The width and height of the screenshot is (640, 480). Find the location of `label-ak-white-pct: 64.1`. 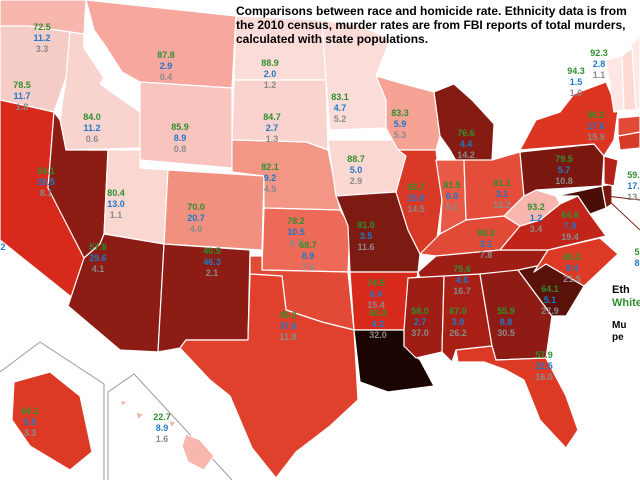

label-ak-white-pct: 64.1 is located at coordinates (30, 411).